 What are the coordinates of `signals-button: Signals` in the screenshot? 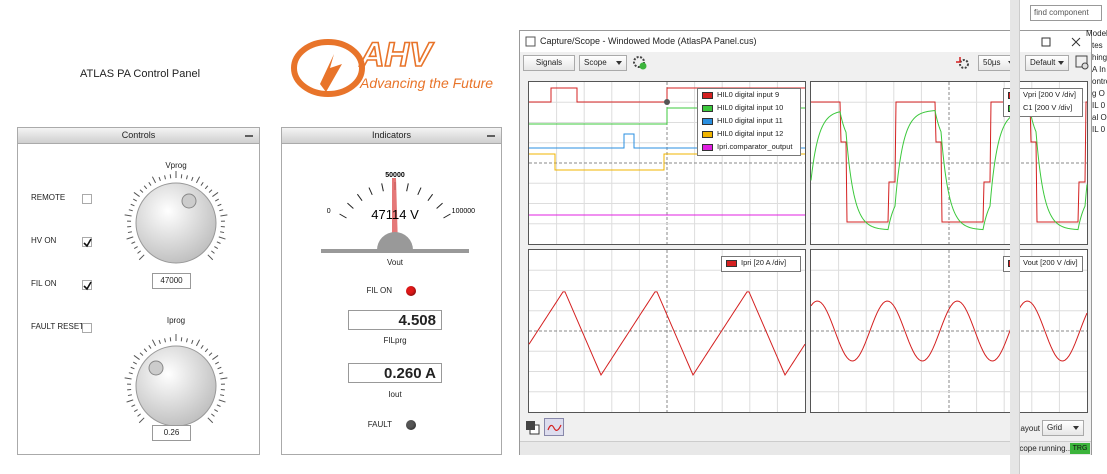 It's located at (549, 63).